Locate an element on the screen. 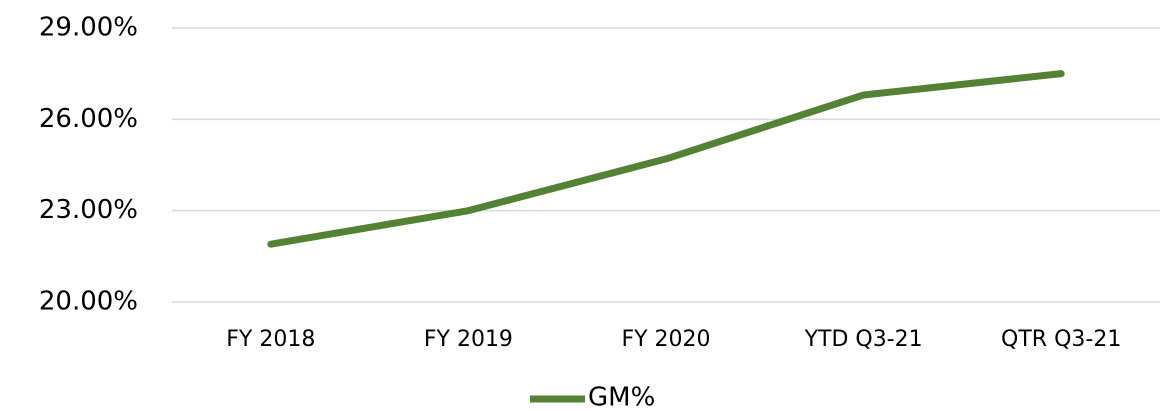 This screenshot has width=1161, height=411. y-tick-label: 23.00% is located at coordinates (88, 210).